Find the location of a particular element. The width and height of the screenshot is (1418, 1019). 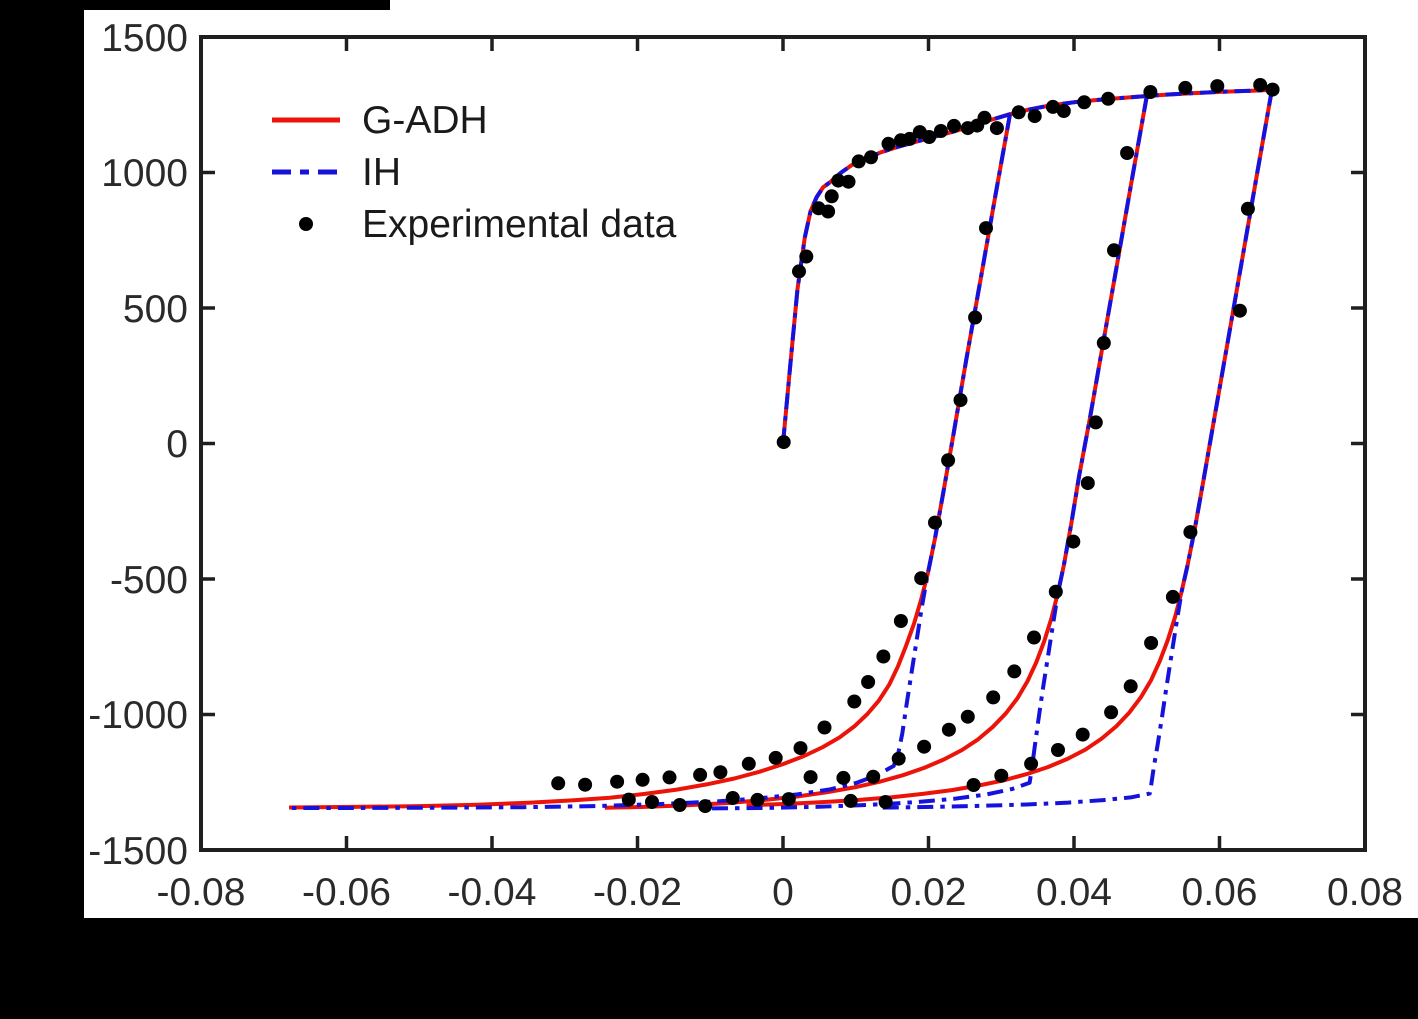

y-tick-label-3: 0 is located at coordinates (177, 444).